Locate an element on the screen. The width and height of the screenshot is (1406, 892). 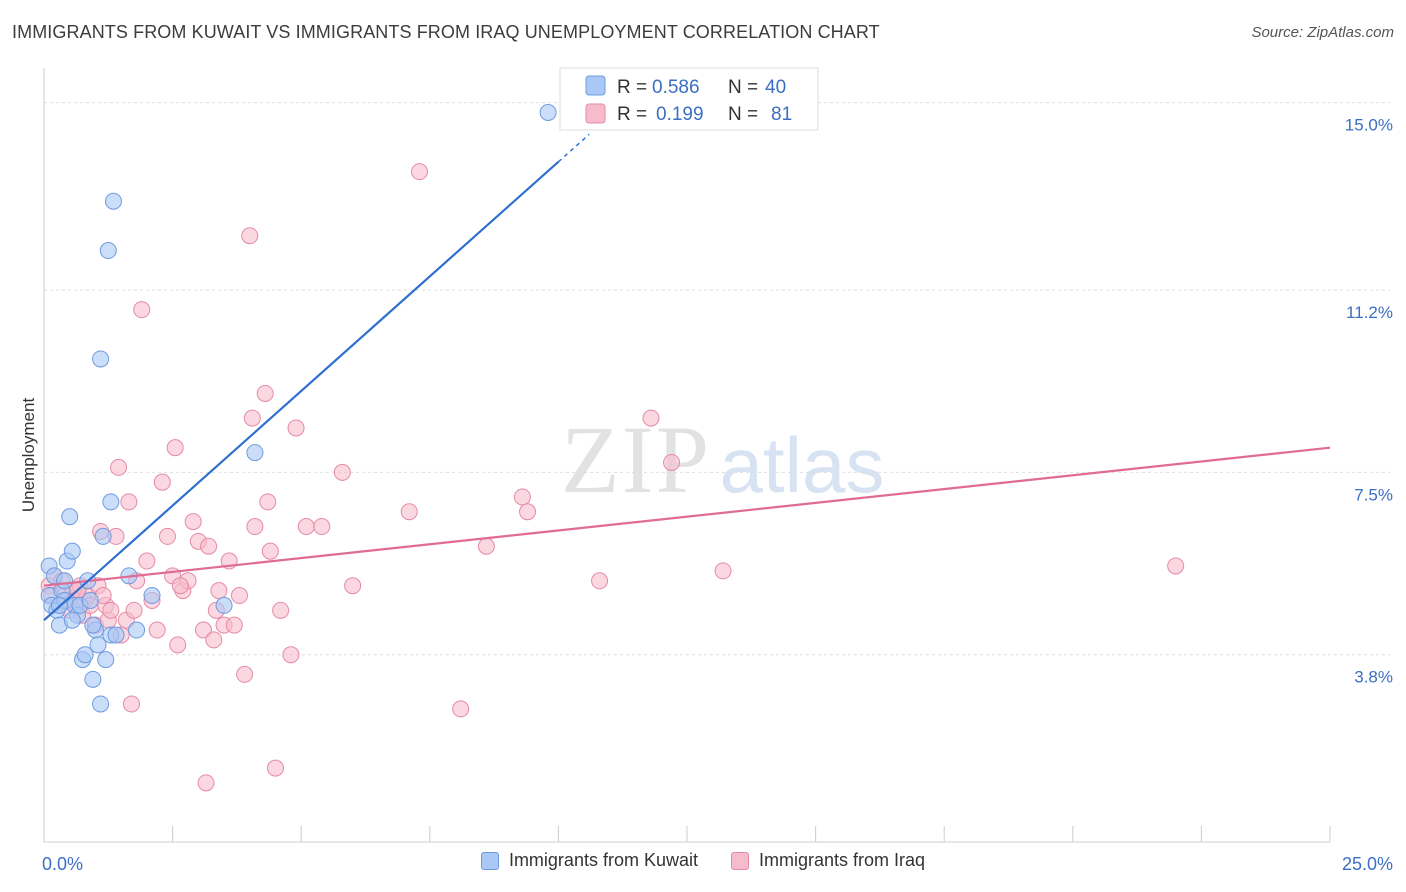
kuwait-trend-extension is located at coordinates (573, 148).